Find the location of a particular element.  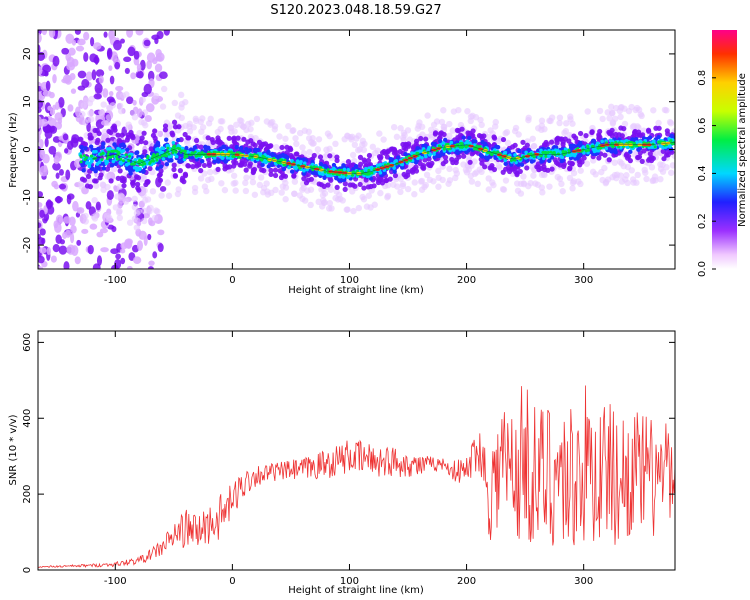

spectrogram-xtick-label: 200 is located at coordinates (466, 280).